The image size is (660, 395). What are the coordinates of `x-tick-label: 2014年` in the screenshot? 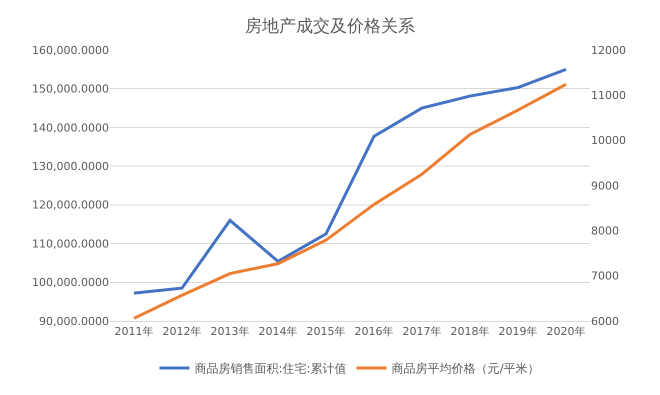 It's located at (278, 331).